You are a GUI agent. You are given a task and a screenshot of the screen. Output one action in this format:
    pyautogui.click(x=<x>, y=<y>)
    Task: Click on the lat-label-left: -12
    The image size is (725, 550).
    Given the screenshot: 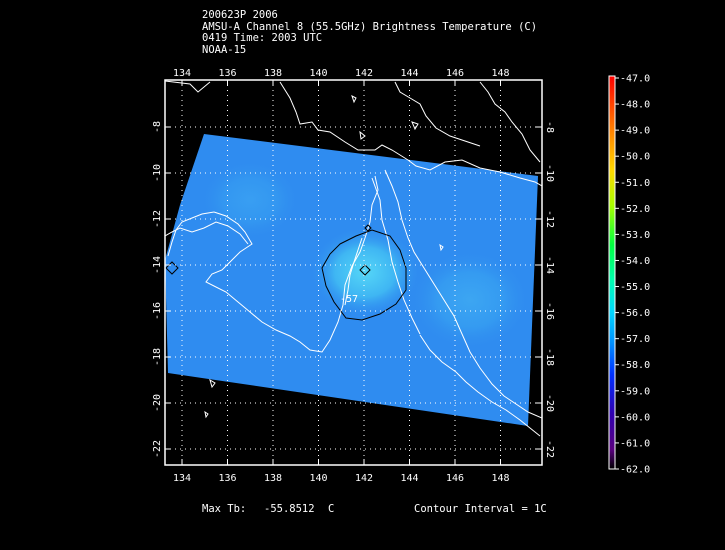 What is the action you would take?
    pyautogui.click(x=157, y=219)
    